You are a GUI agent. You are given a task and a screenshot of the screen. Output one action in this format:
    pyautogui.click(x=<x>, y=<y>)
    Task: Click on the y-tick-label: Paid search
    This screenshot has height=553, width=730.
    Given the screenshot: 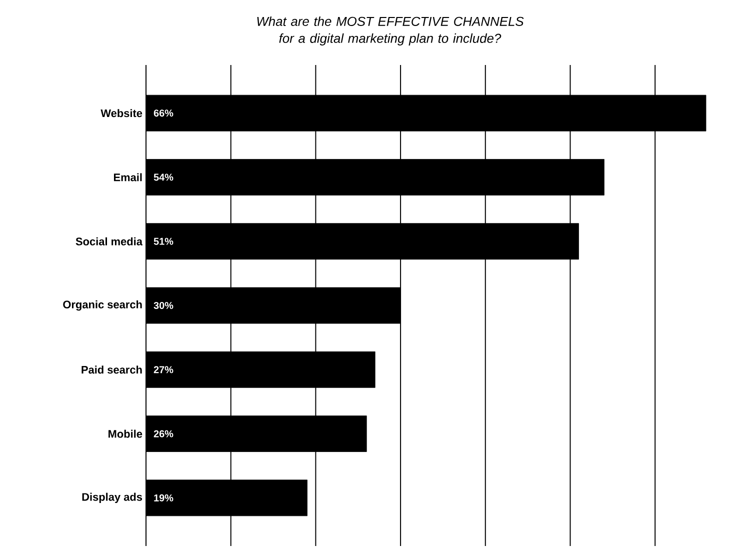 What is the action you would take?
    pyautogui.click(x=112, y=370)
    